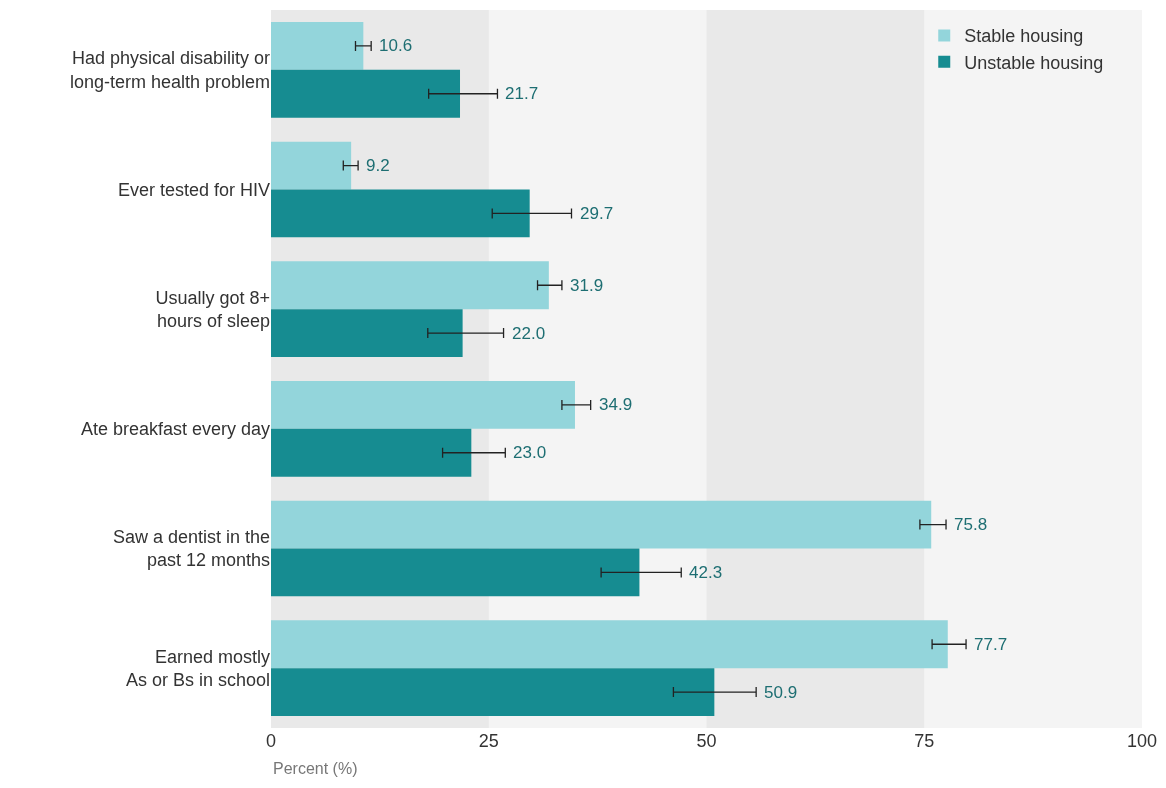 The height and width of the screenshot is (788, 1166). I want to click on data-label: 9.2, so click(378, 165).